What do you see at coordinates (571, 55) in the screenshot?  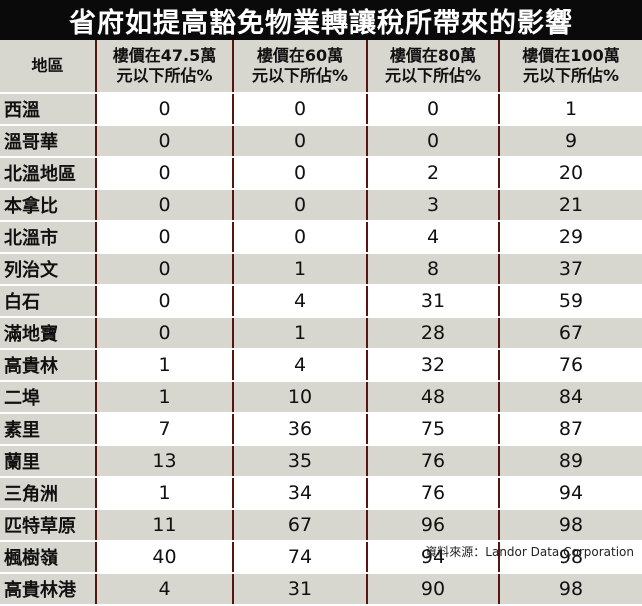 I see `column-header-line: 樓價在100萬` at bounding box center [571, 55].